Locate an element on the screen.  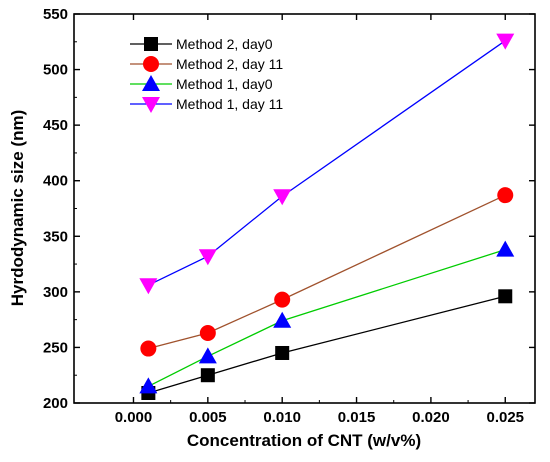
series-line is located at coordinates (327, 344).